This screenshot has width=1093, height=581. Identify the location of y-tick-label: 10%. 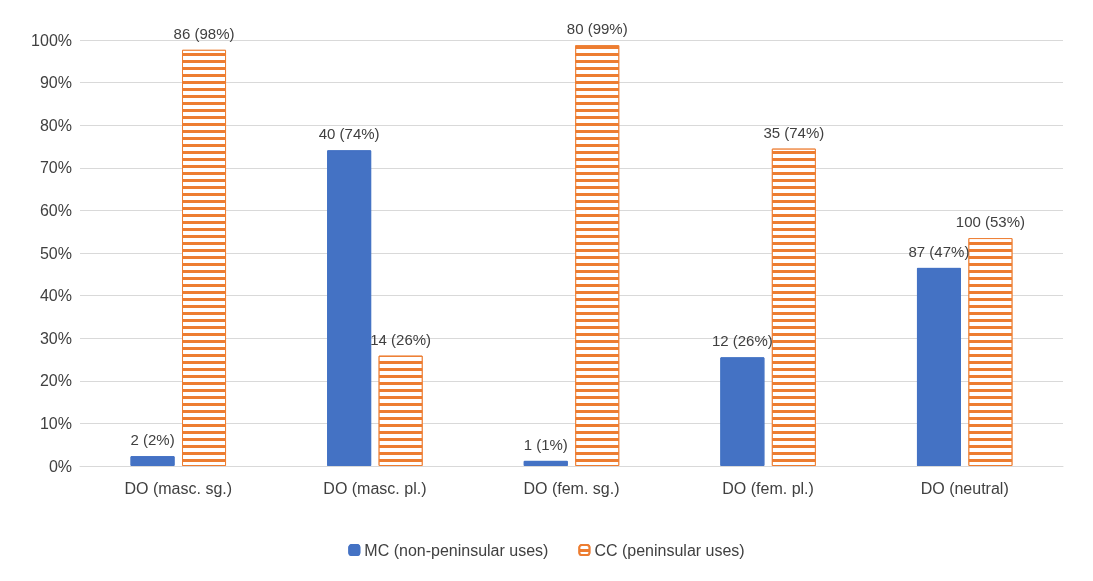
(55, 423).